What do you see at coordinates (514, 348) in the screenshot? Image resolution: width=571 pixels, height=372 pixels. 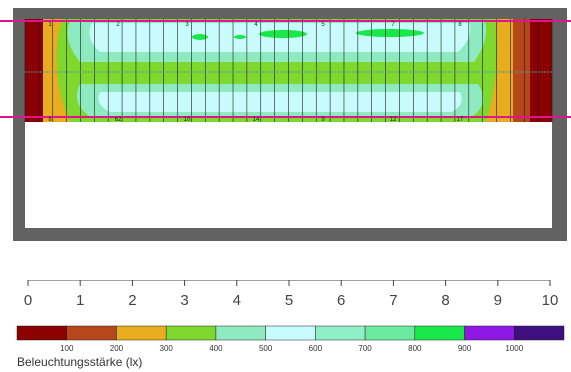 I see `legend-tick-label: 1000` at bounding box center [514, 348].